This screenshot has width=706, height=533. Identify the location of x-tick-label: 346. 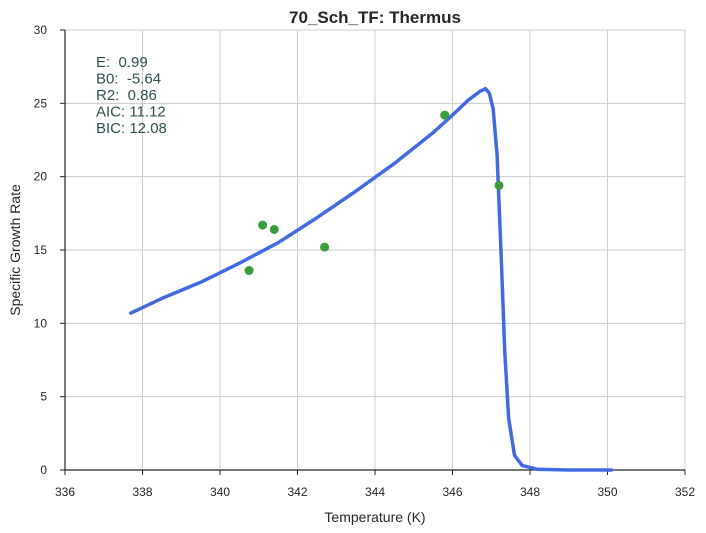
(452, 492).